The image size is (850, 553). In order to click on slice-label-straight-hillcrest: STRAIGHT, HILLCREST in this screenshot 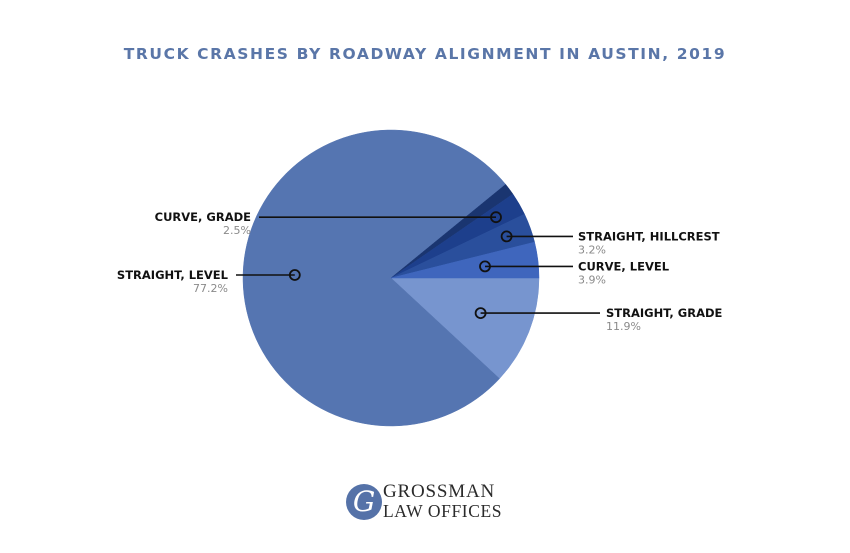, I will do `click(649, 236)`.